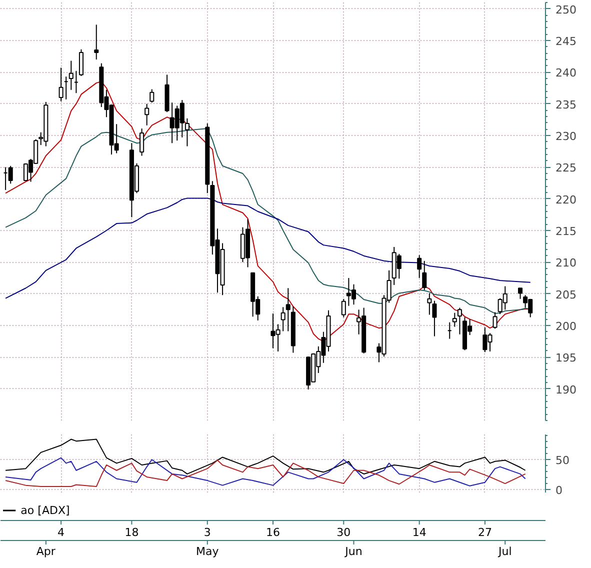 The width and height of the screenshot is (591, 568). Describe the element at coordinates (566, 168) in the screenshot. I see `y-tick-label: 225` at that location.